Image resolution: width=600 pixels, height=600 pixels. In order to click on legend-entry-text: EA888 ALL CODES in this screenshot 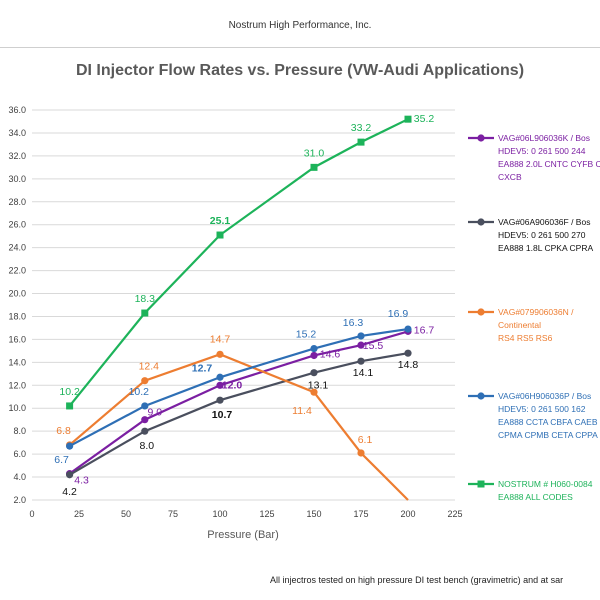, I will do `click(535, 497)`.